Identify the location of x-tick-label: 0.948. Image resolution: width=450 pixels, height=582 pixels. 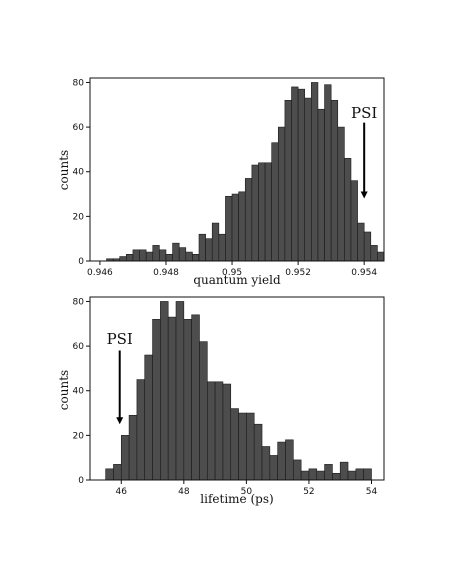
(166, 273).